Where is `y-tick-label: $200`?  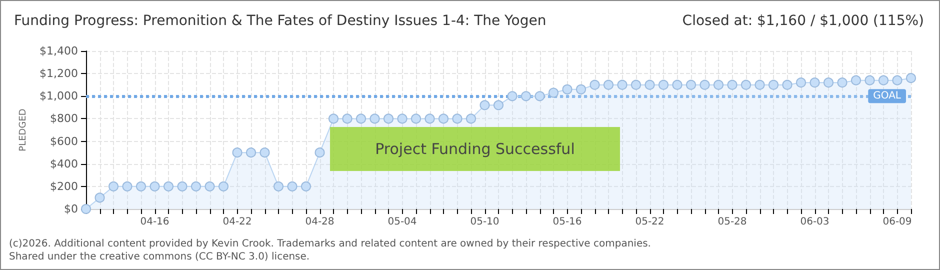 y-tick-label: $200 is located at coordinates (64, 186).